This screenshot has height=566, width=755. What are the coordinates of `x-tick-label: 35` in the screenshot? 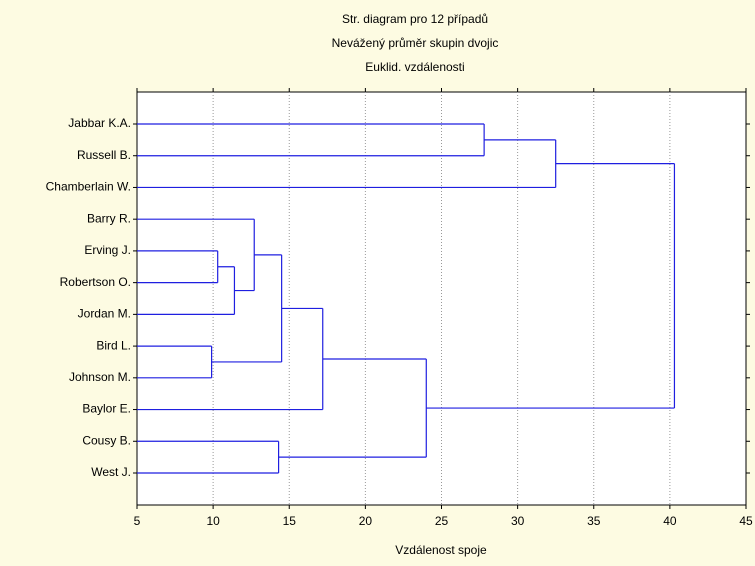 It's located at (594, 521).